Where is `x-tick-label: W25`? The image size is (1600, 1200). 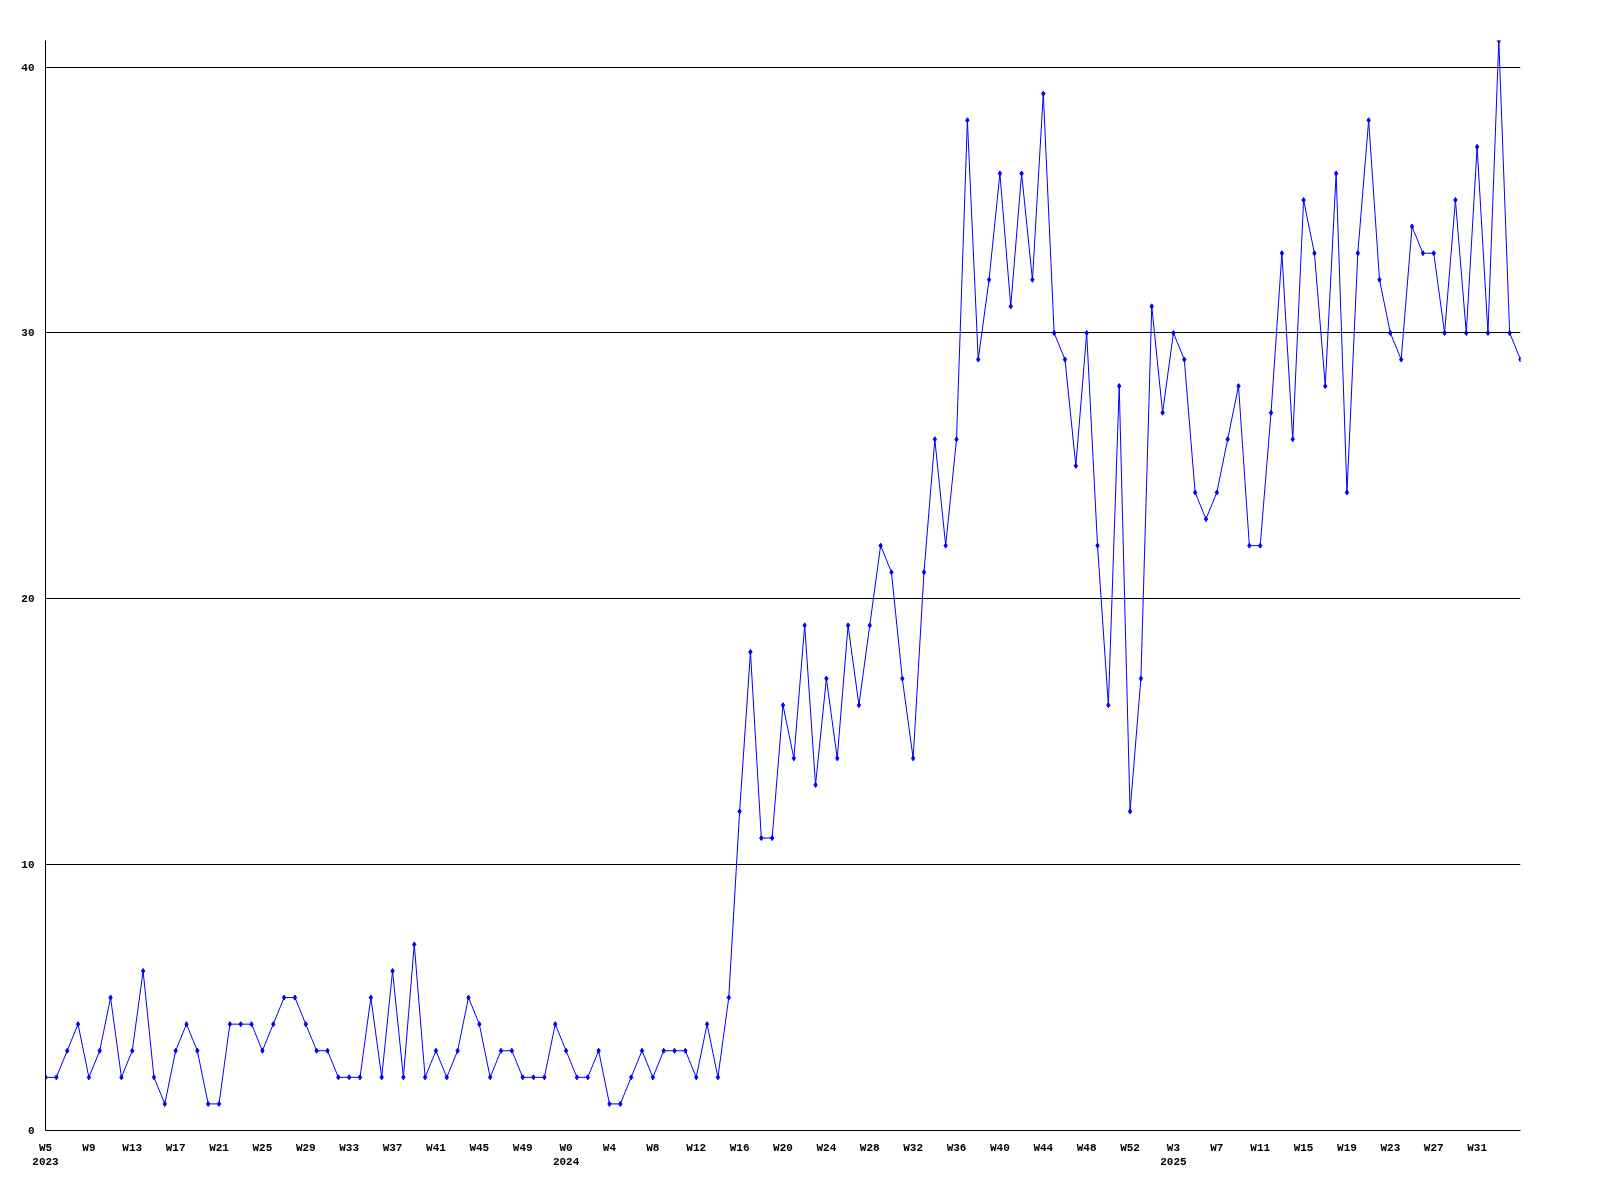
x-tick-label: W25 is located at coordinates (262, 1147).